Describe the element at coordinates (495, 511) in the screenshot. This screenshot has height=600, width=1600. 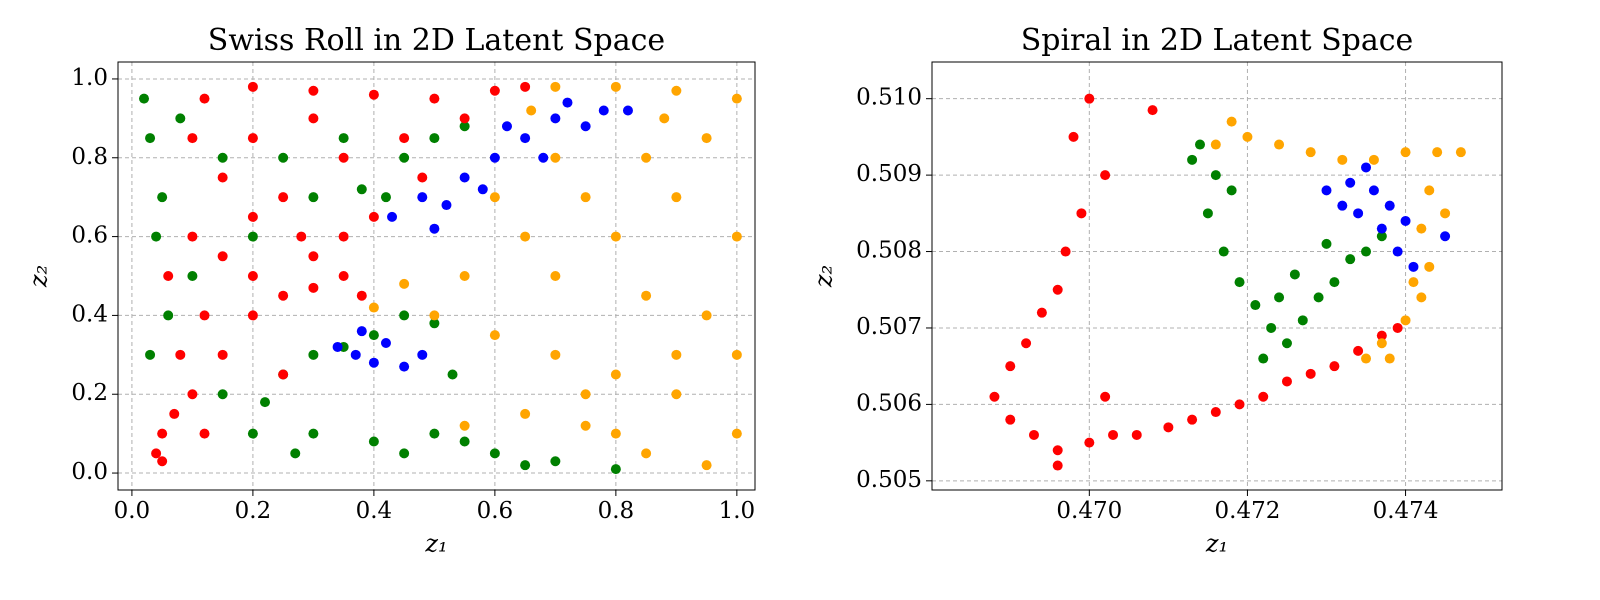
I see `x-tick-label: 0.6` at that location.